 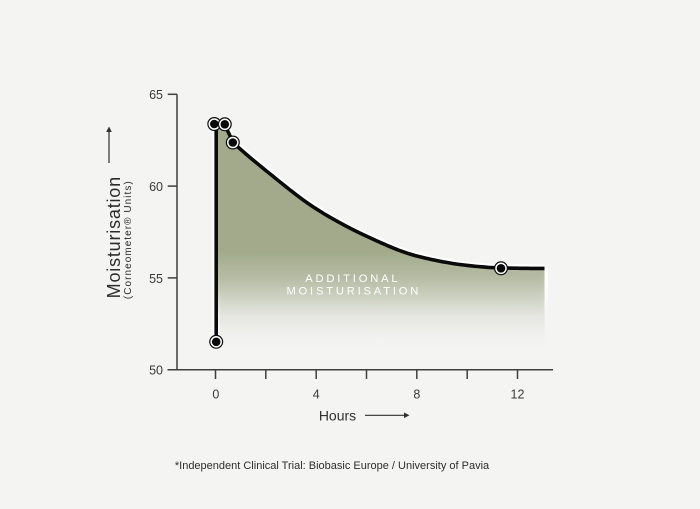 What do you see at coordinates (156, 187) in the screenshot?
I see `svg-text: 60` at bounding box center [156, 187].